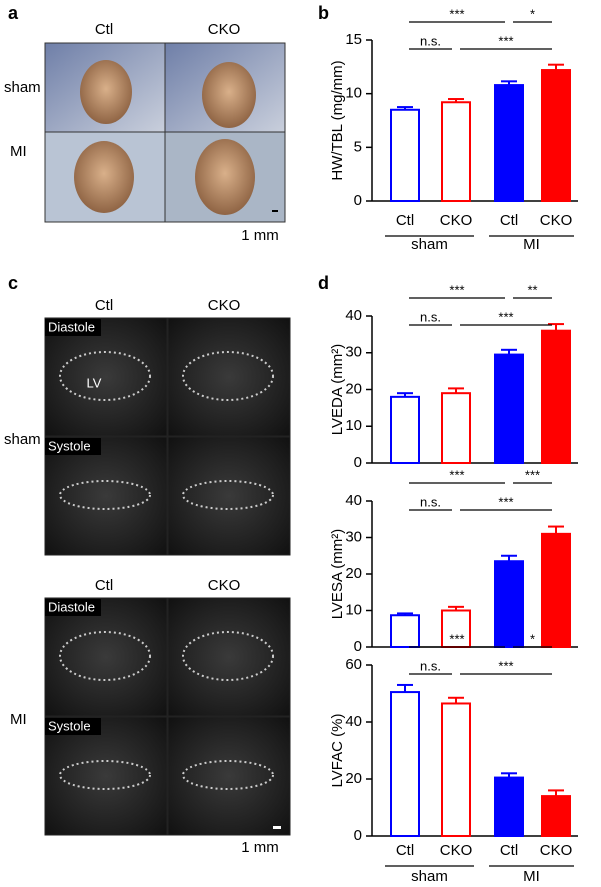  Describe the element at coordinates (353, 664) in the screenshot. I see `y-tick-label: 60` at that location.